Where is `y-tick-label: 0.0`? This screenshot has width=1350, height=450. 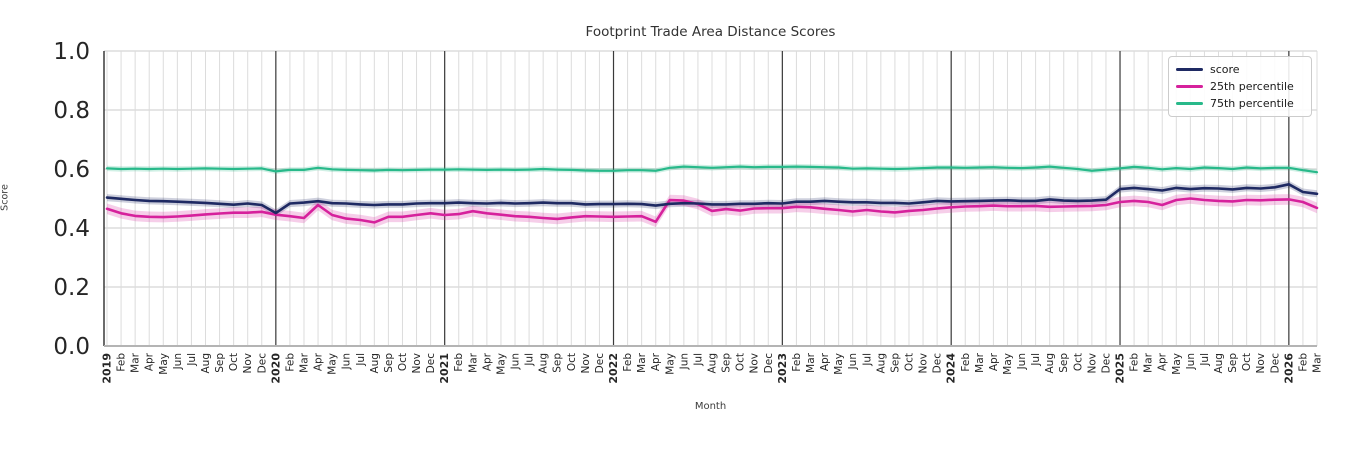
y-tick-label: 0.0 is located at coordinates (71, 347).